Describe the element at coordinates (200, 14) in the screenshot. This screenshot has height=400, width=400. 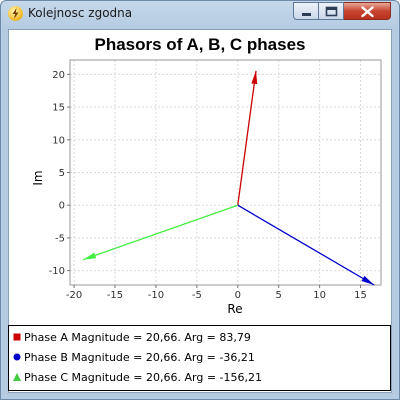
I see `title-bar: Kolejnosc zgodna` at that location.